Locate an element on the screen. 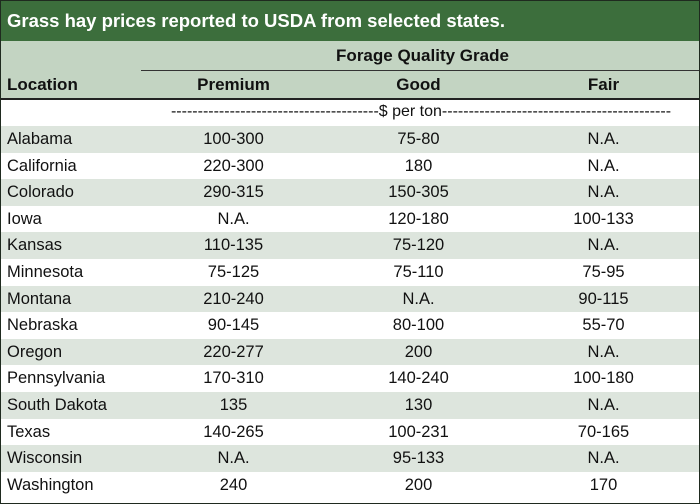 This screenshot has height=504, width=700. table-row: Alabama 100-300 75-80 N.A. is located at coordinates (350, 139).